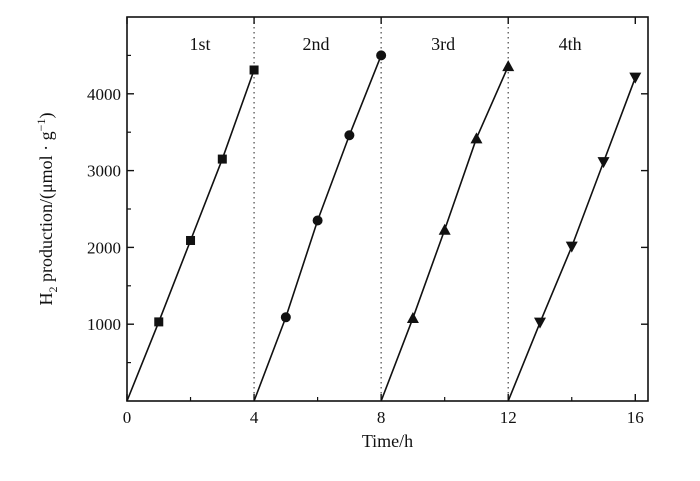 Image resolution: width=700 pixels, height=481 pixels. I want to click on x-axis-title: Time/h, so click(387, 441).